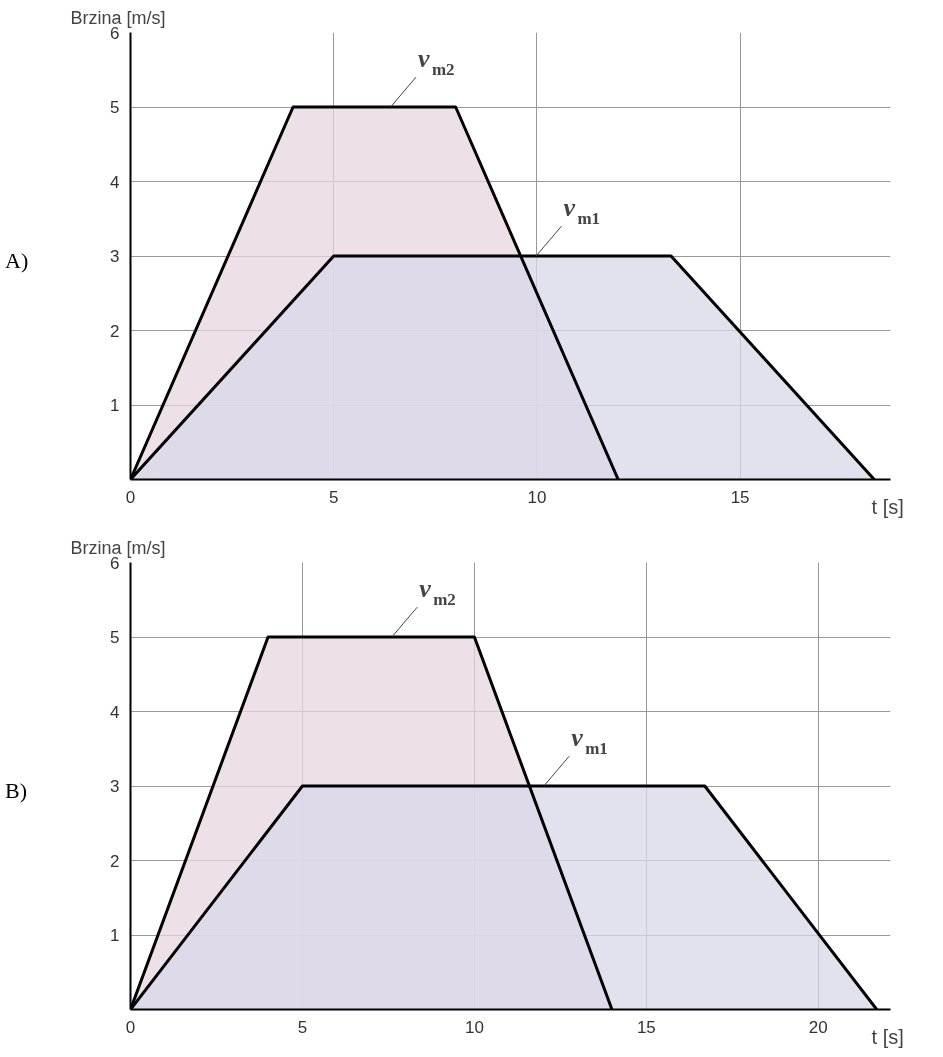 The width and height of the screenshot is (943, 1057). Describe the element at coordinates (16, 791) in the screenshot. I see `text: B)` at that location.